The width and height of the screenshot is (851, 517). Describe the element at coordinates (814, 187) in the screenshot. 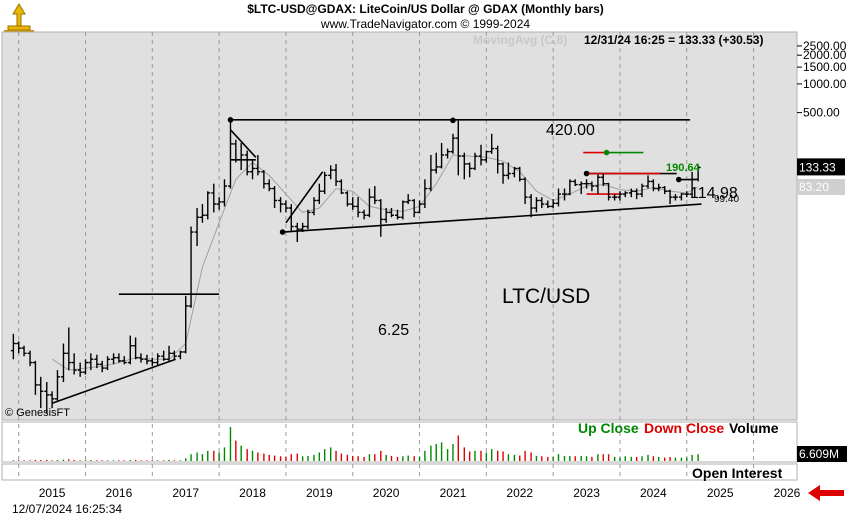

I see `ma-badge: 83.20` at that location.